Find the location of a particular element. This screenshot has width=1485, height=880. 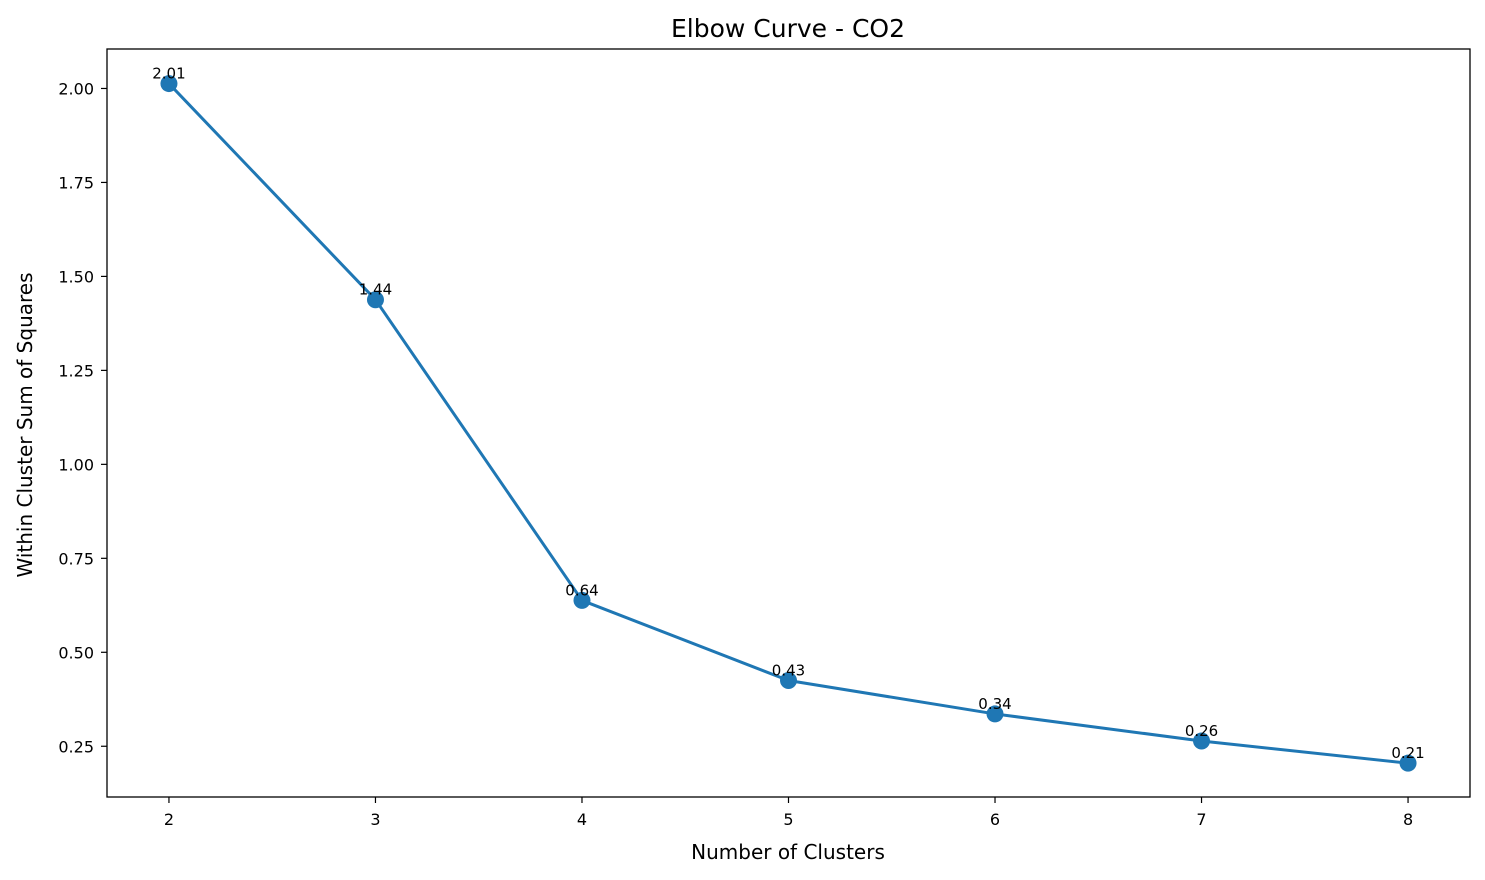

y-tick-label: 1.00 is located at coordinates (76, 464).